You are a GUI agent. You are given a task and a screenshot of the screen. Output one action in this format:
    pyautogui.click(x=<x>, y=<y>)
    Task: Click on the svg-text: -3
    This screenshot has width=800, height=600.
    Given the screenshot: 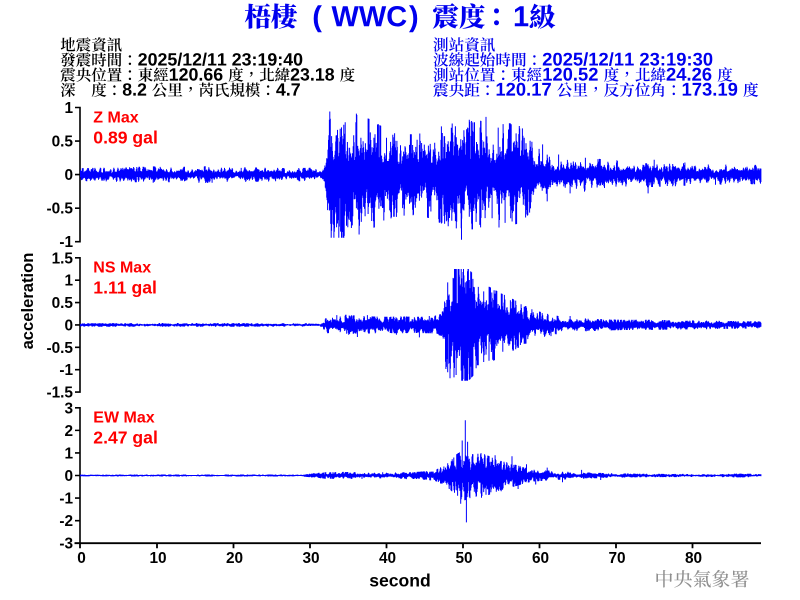 What is the action you would take?
    pyautogui.click(x=66, y=544)
    